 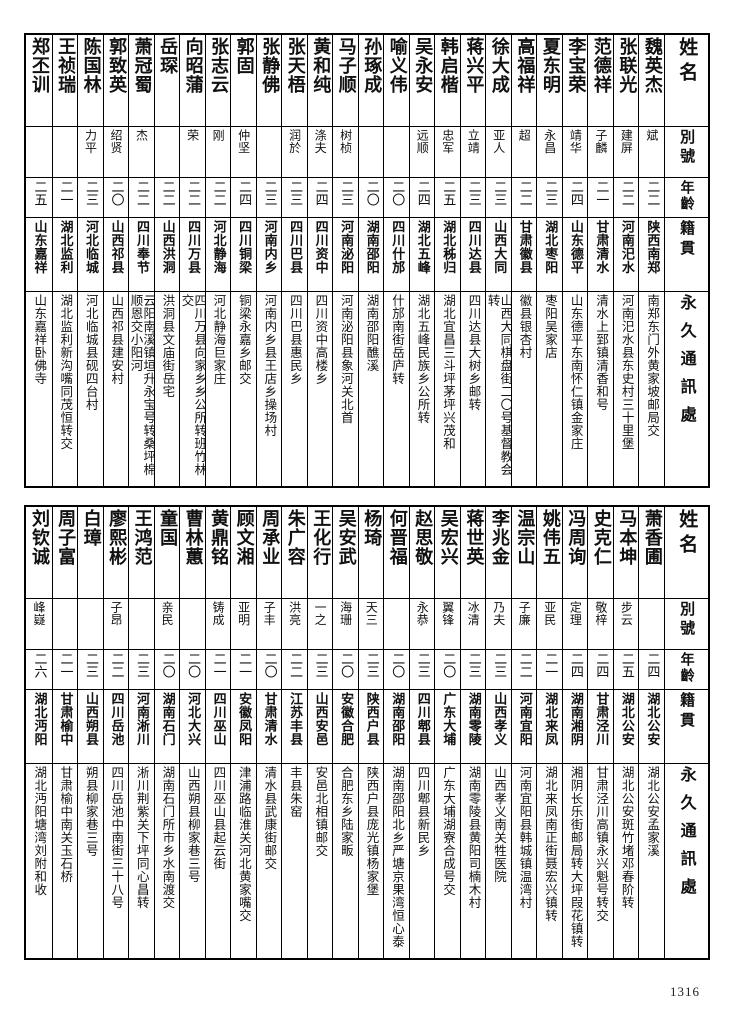 I want to click on roster-entry: 蒋兴平 立靖 二三 四川达县 四川达县大树乡邮转, so click(x=472, y=260).